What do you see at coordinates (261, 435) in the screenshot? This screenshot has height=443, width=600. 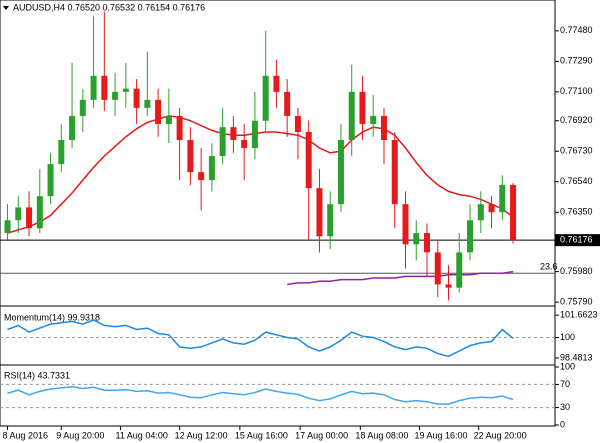 I see `x-tick-label: 15 Aug 16:00` at bounding box center [261, 435].